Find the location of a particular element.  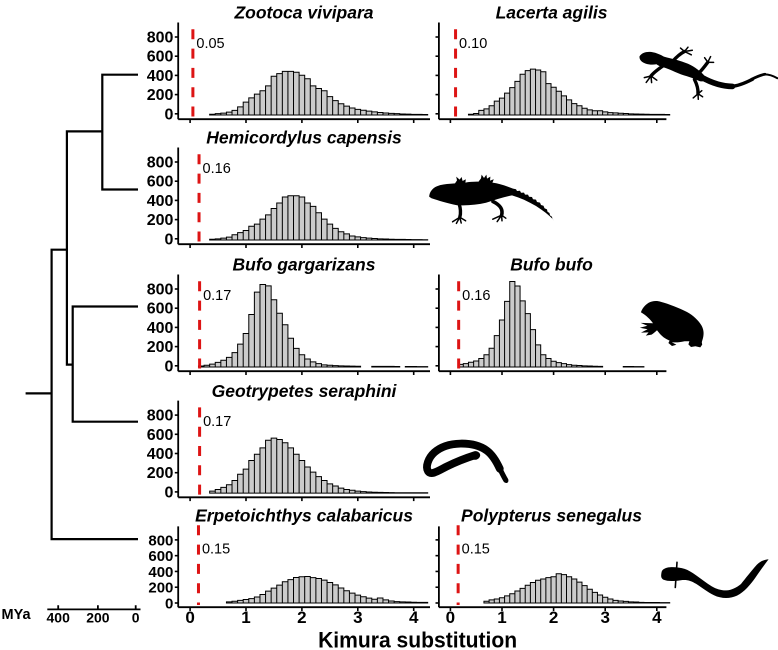

svg-text: Polypterus senegalus is located at coordinates (551, 516).